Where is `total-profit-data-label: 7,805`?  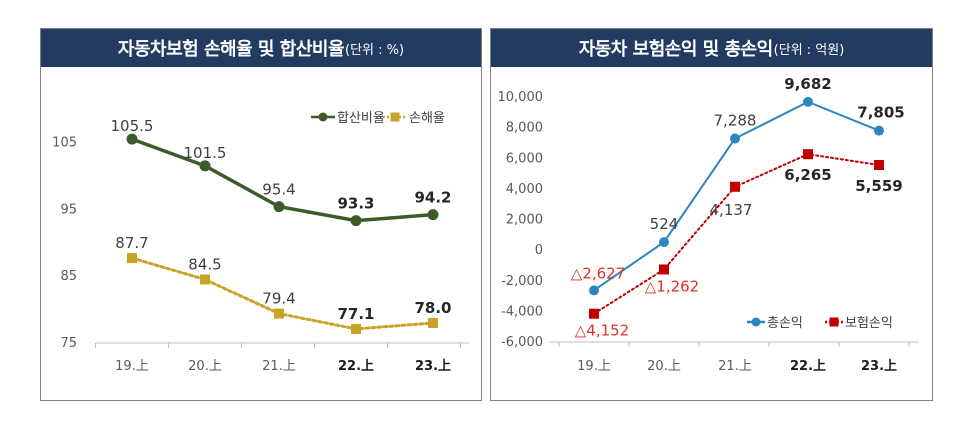
total-profit-data-label: 7,805 is located at coordinates (880, 113).